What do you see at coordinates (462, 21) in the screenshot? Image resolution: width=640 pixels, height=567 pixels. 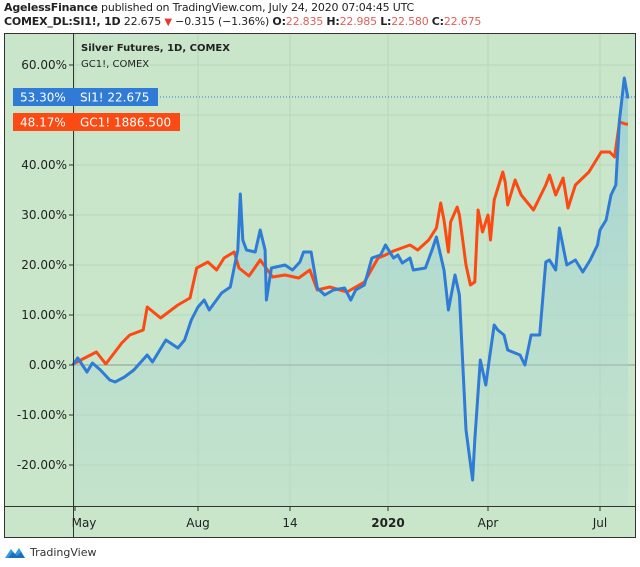 I see `close-value: 22.675` at bounding box center [462, 21].